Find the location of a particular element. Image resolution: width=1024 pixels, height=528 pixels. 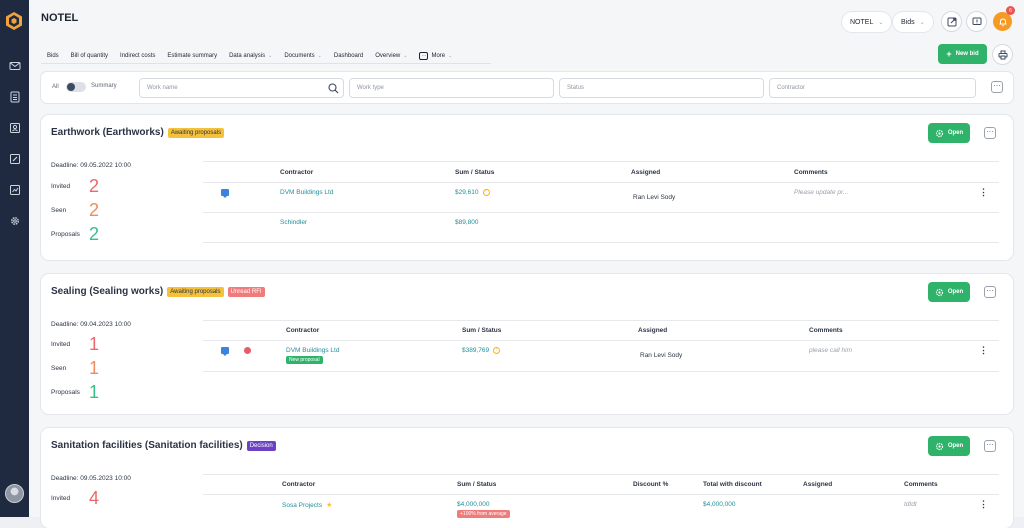

mail-icon is located at coordinates (14, 65).